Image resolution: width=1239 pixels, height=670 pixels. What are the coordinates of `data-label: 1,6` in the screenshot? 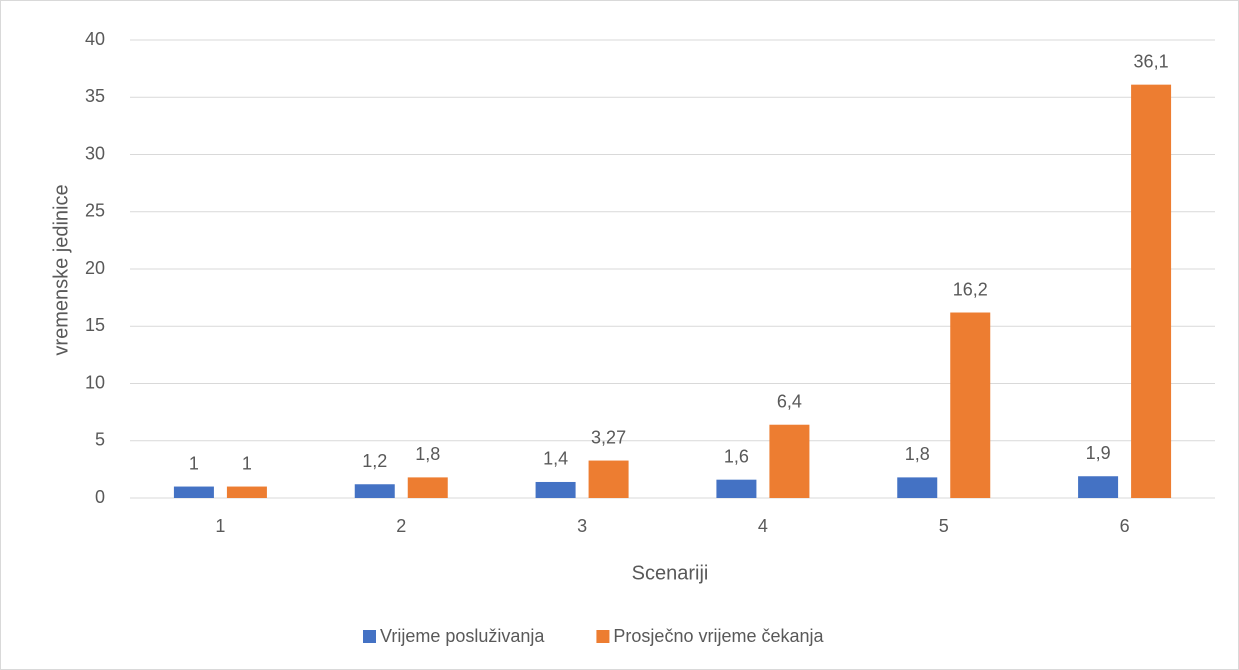 It's located at (736, 456).